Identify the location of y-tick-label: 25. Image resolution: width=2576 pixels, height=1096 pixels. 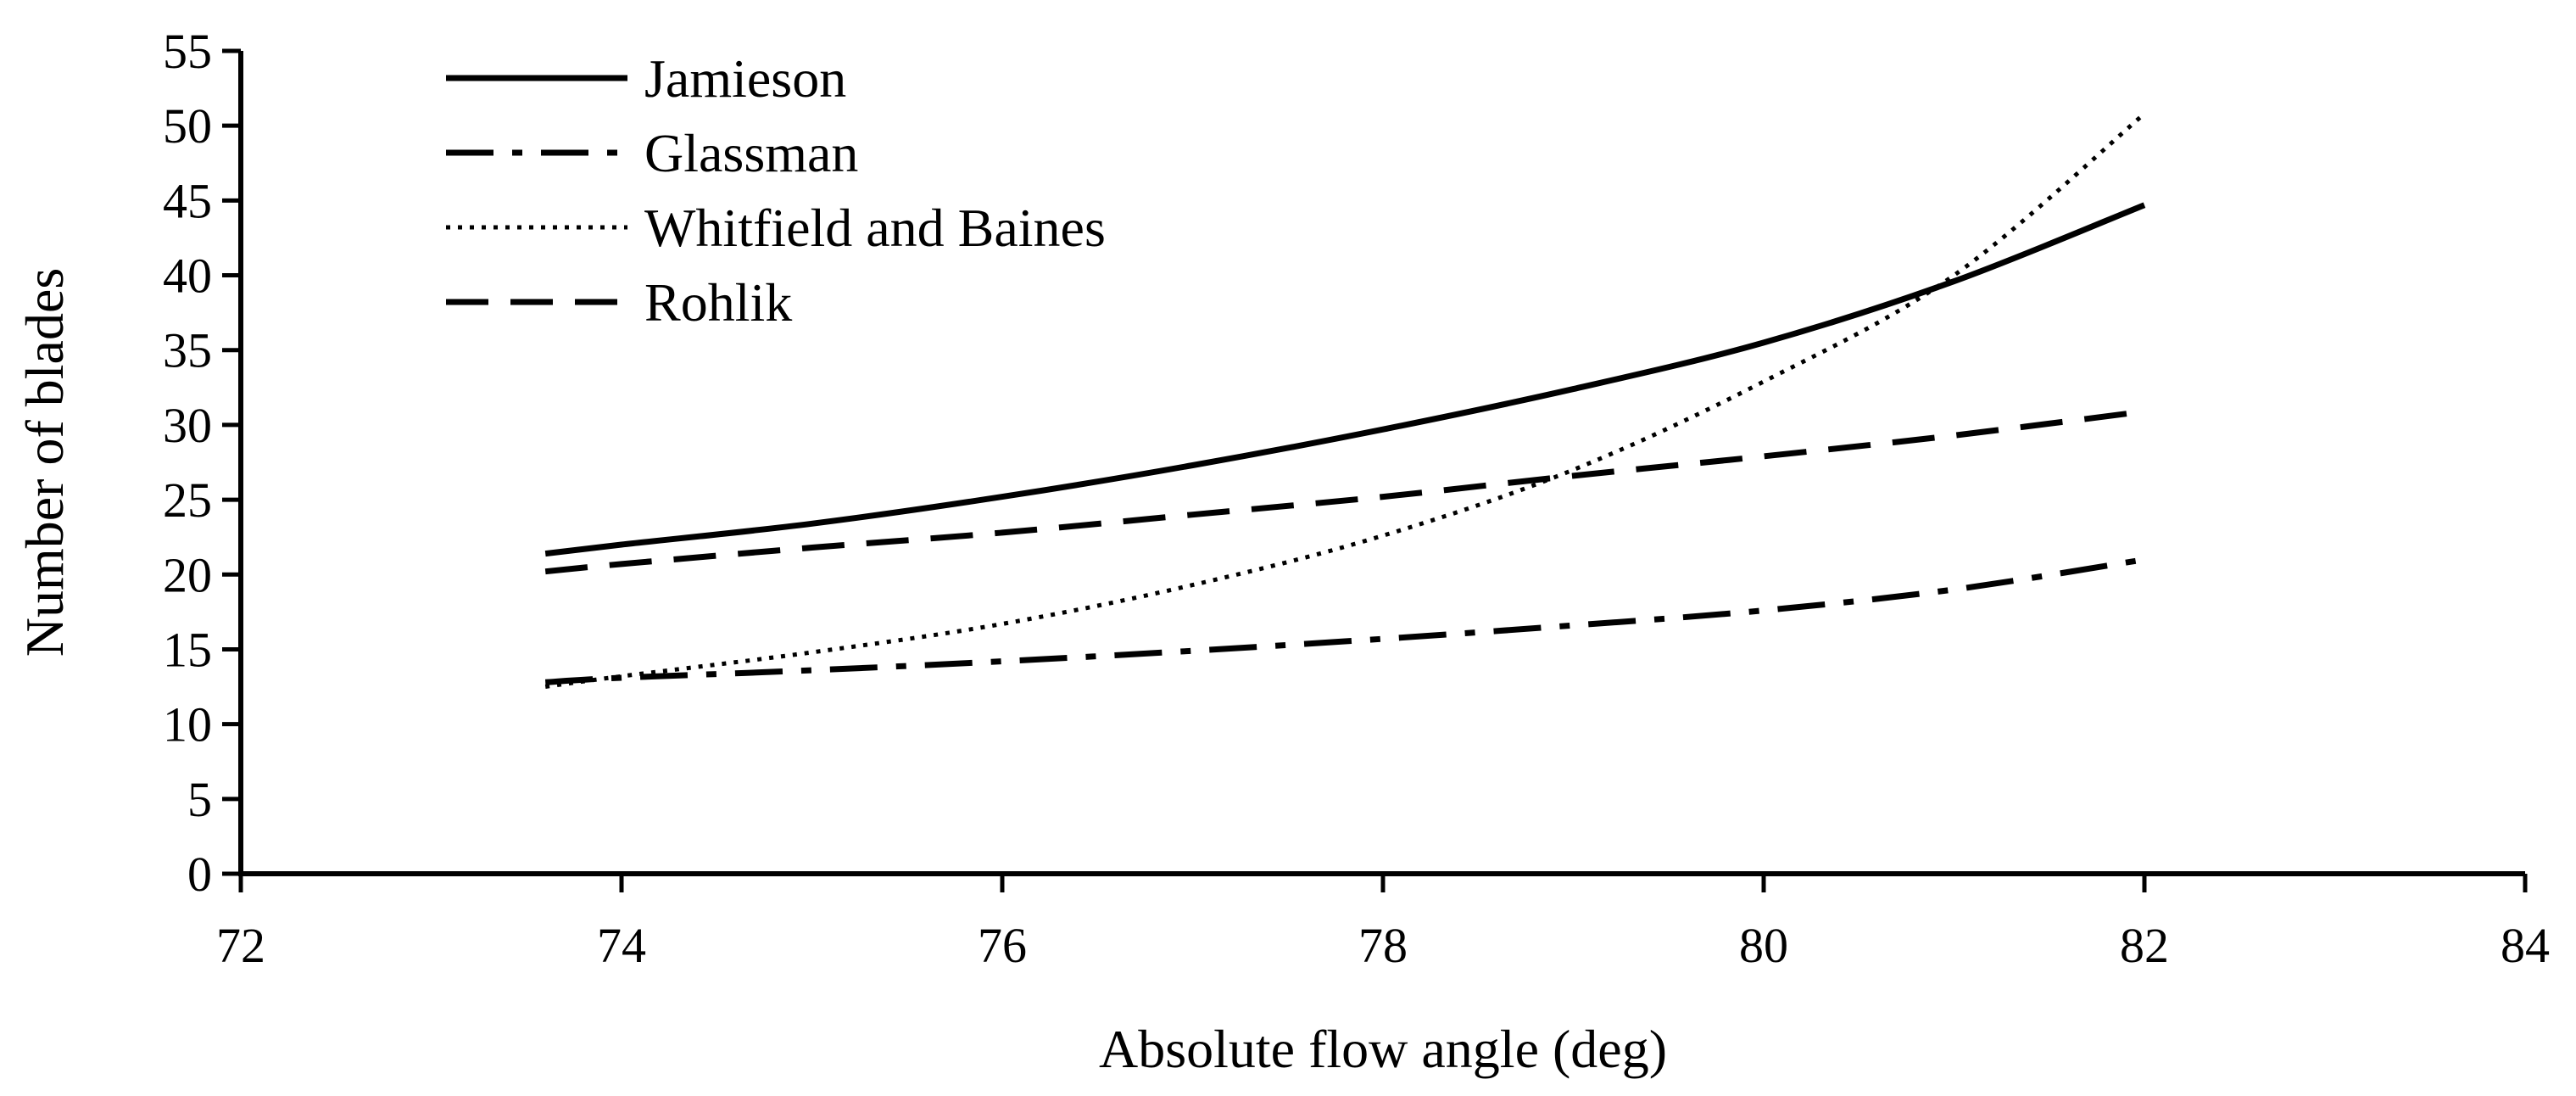
(187, 500).